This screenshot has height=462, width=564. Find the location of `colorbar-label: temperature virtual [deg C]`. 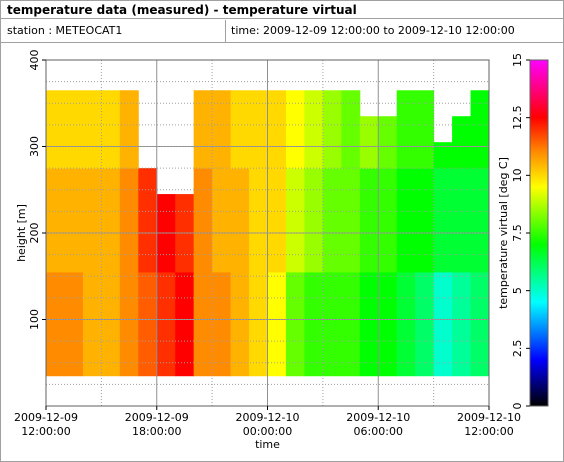

colorbar-label: temperature virtual [deg C] is located at coordinates (503, 233).